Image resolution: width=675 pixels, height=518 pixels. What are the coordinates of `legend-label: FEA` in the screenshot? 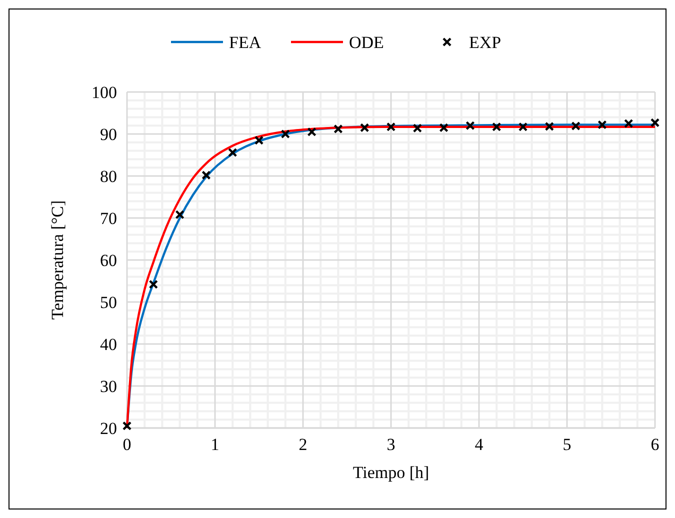 It's located at (245, 42).